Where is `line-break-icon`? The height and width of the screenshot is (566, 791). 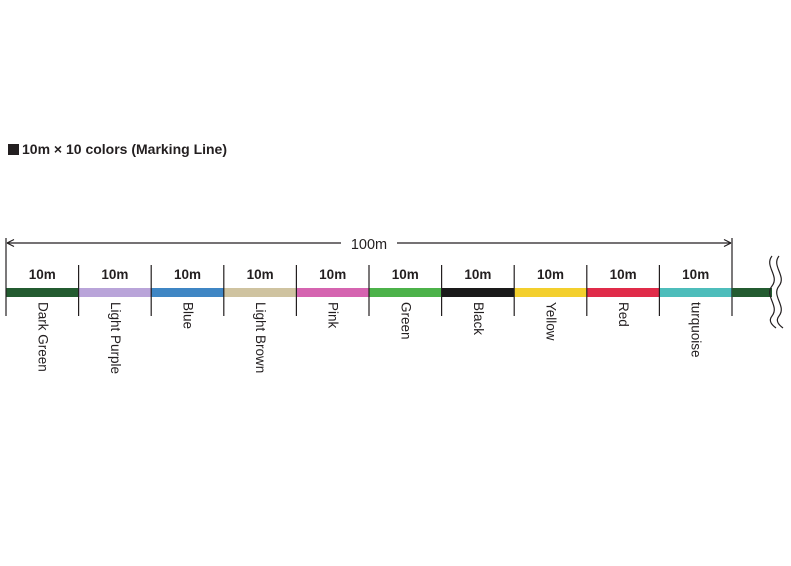
line-break-icon is located at coordinates (773, 292).